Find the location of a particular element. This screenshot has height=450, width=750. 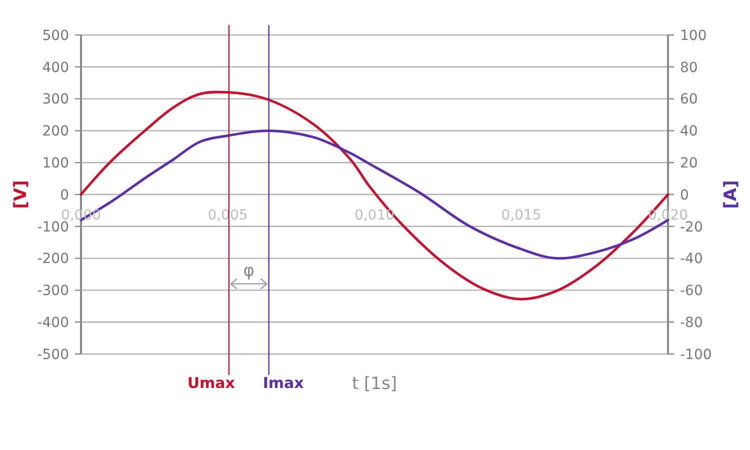

x-tick-label: 0,015 is located at coordinates (521, 216).